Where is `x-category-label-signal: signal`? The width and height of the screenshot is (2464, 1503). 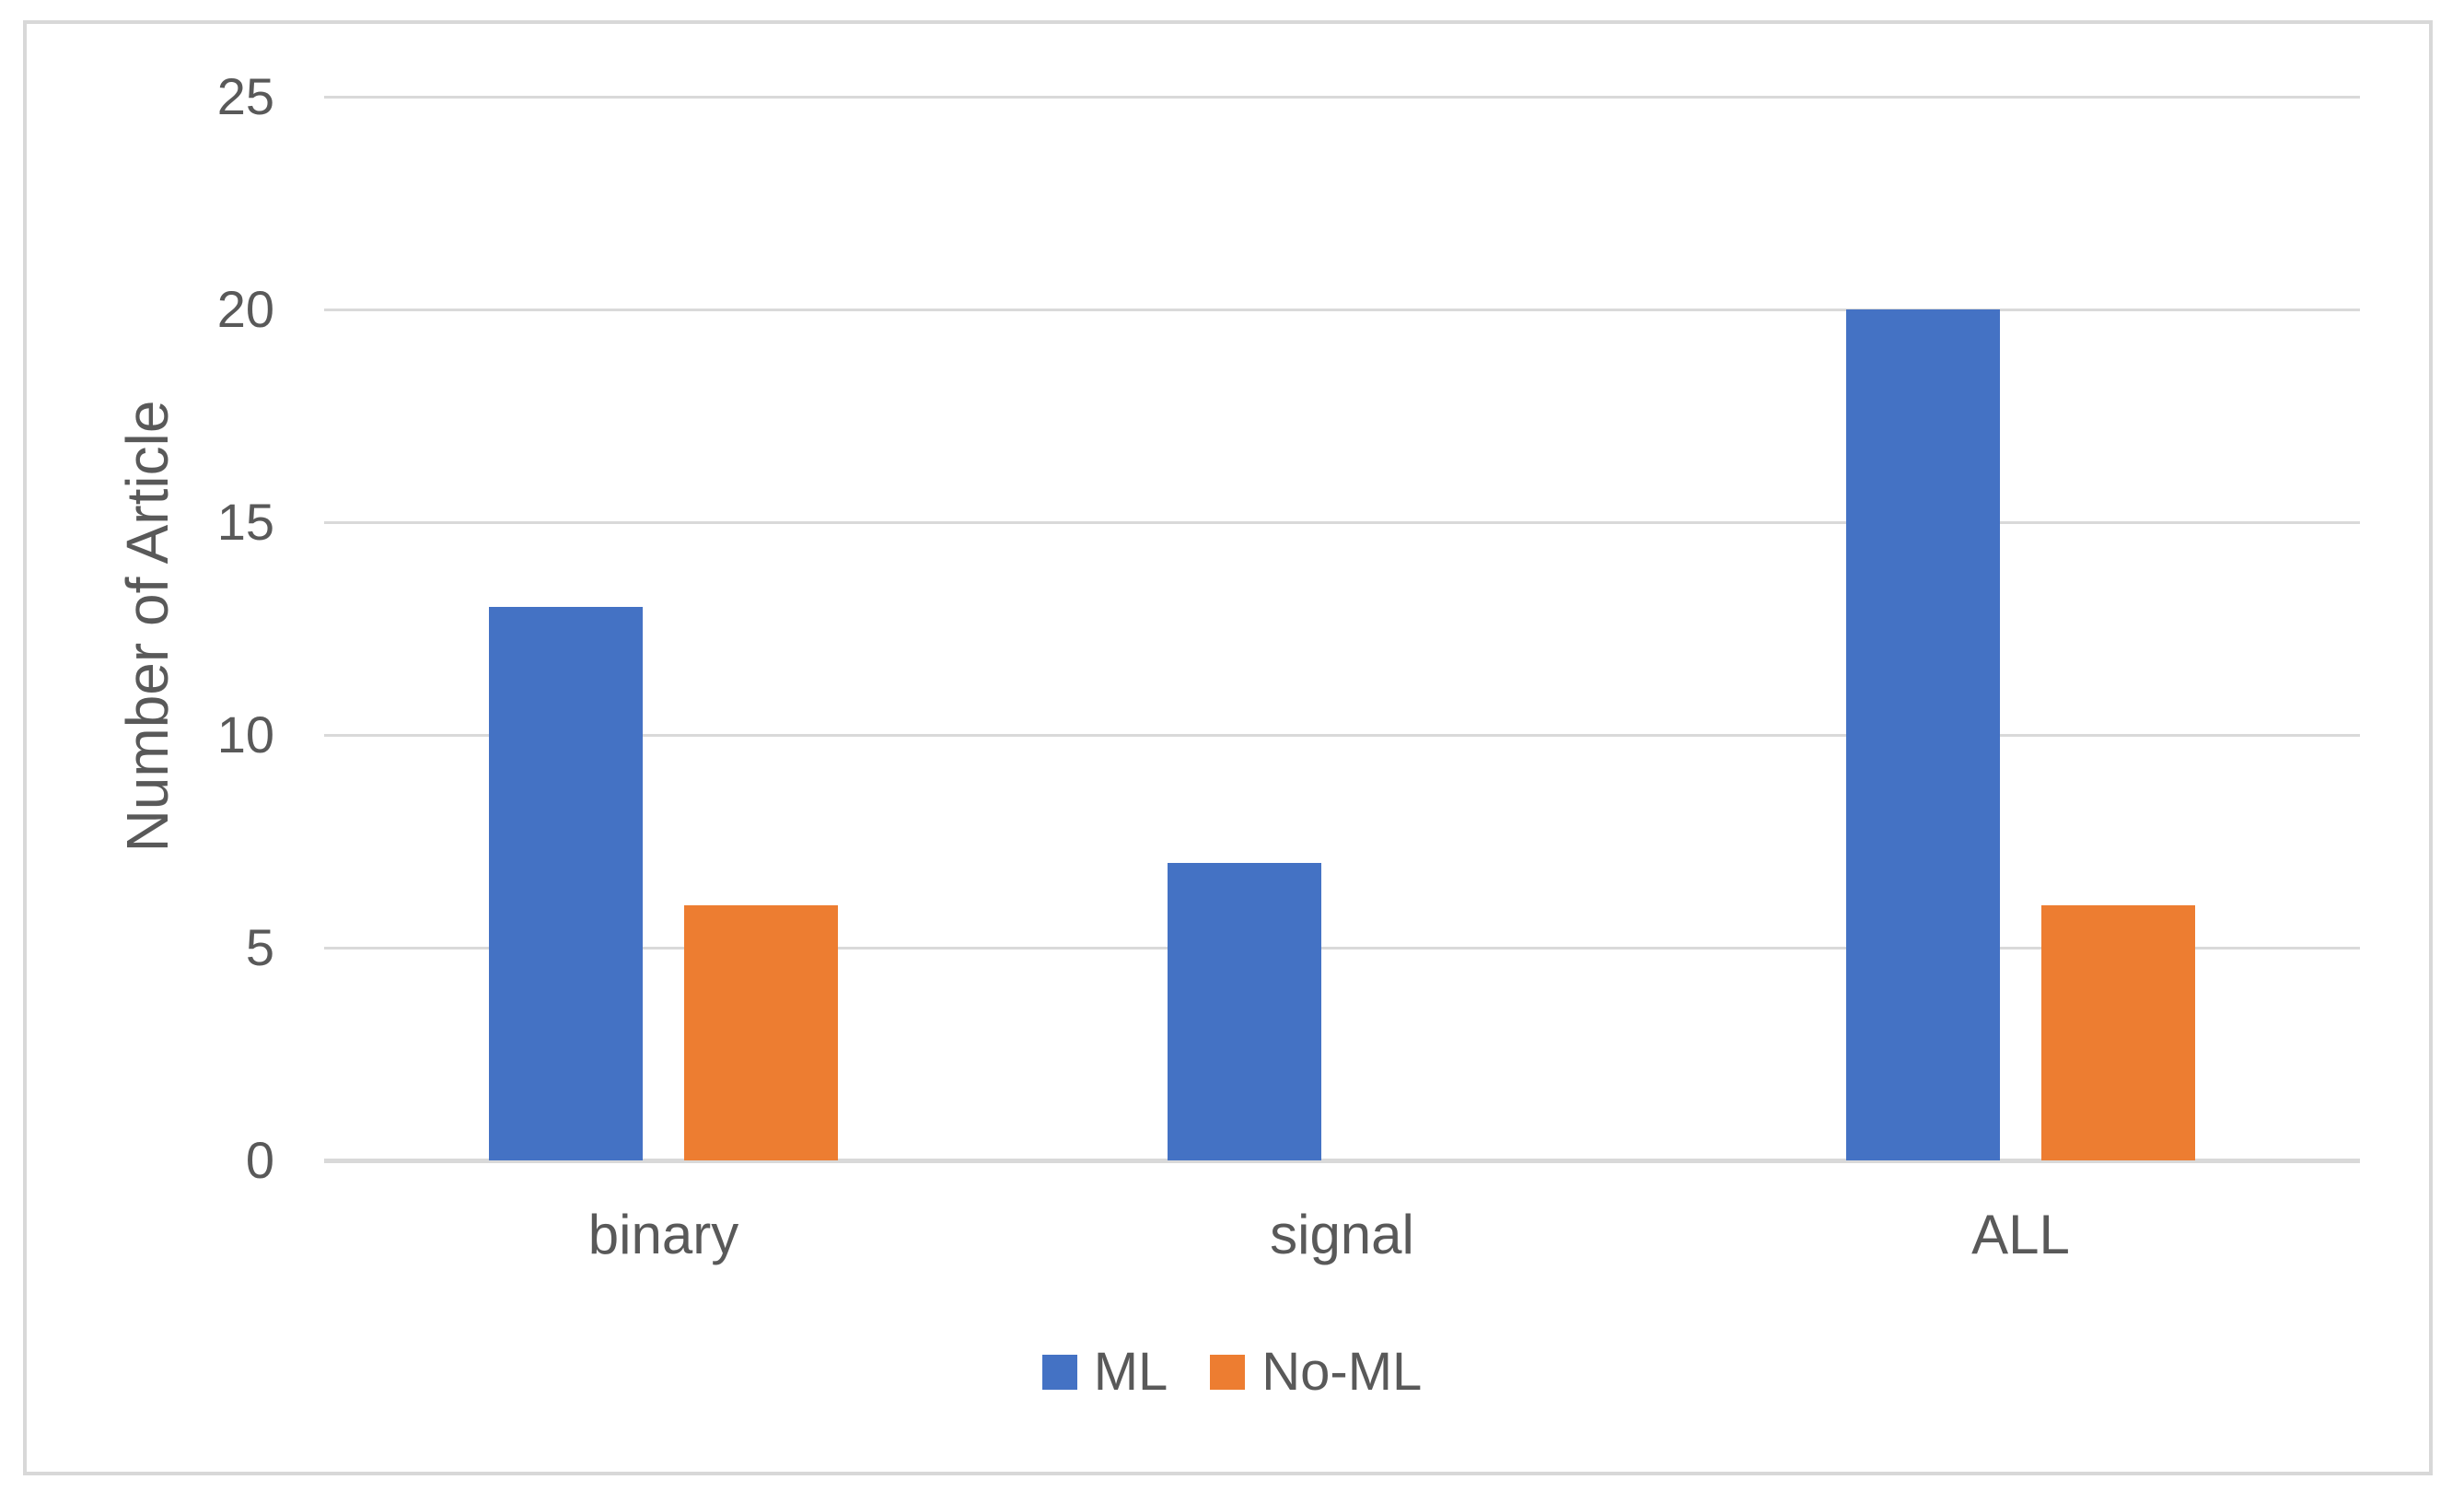 x-category-label-signal: signal is located at coordinates (1342, 1234).